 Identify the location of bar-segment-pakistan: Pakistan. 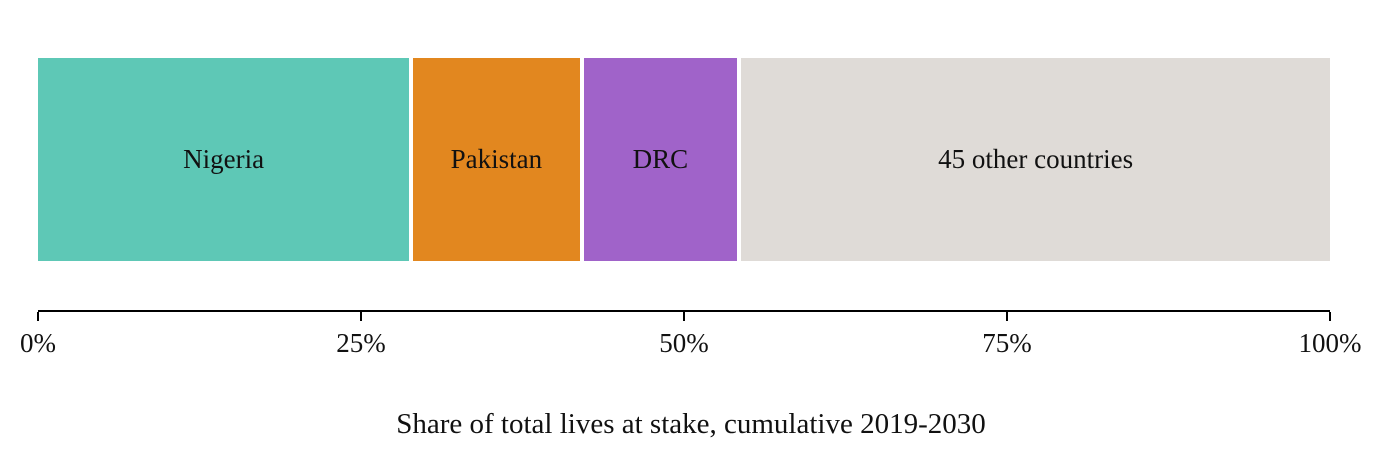
(496, 159).